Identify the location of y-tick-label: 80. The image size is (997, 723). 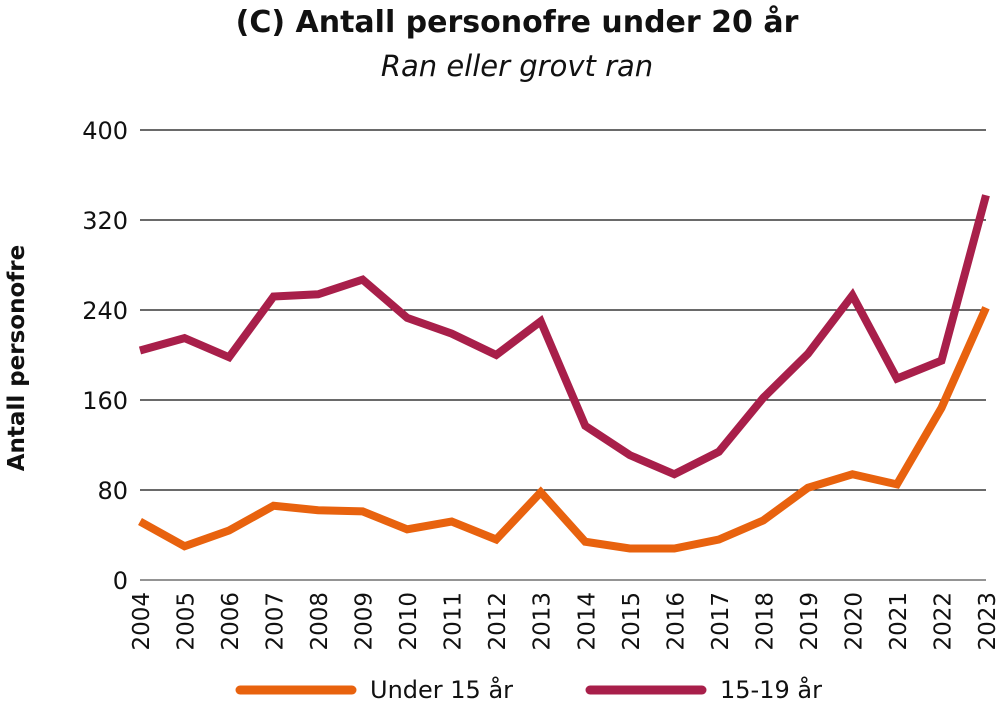
(112, 491).